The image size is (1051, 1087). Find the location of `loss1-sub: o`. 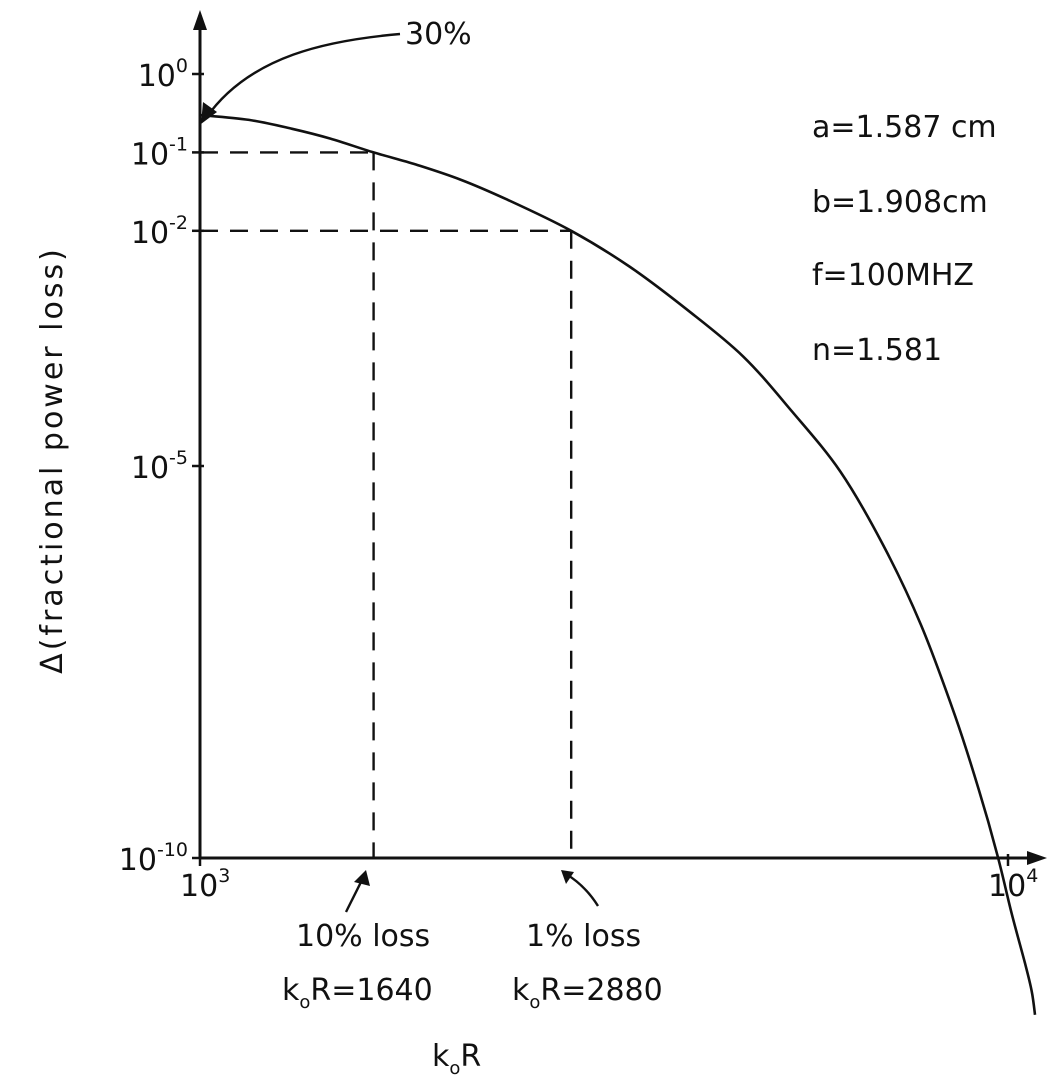

loss1-sub: o is located at coordinates (534, 1002).